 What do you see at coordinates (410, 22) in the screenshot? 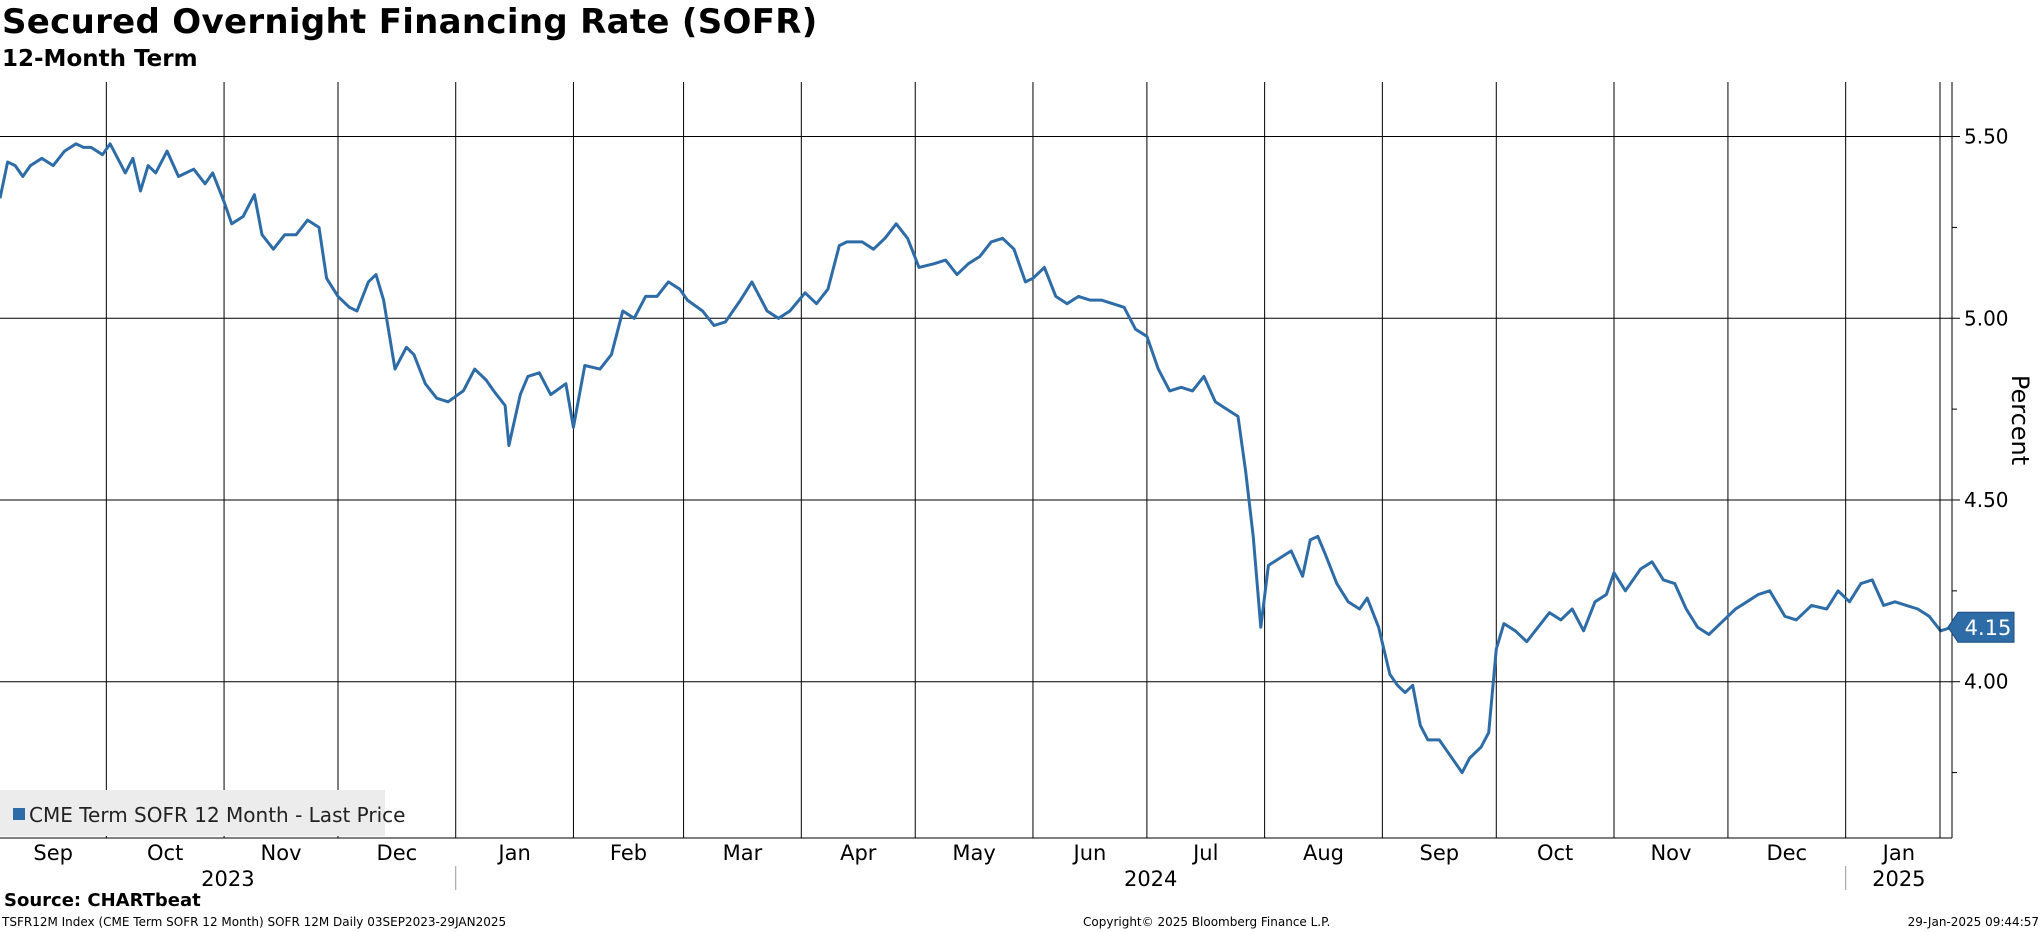
I see `chart-title: Secured Overnight Financing Rate (SOFR)` at bounding box center [410, 22].